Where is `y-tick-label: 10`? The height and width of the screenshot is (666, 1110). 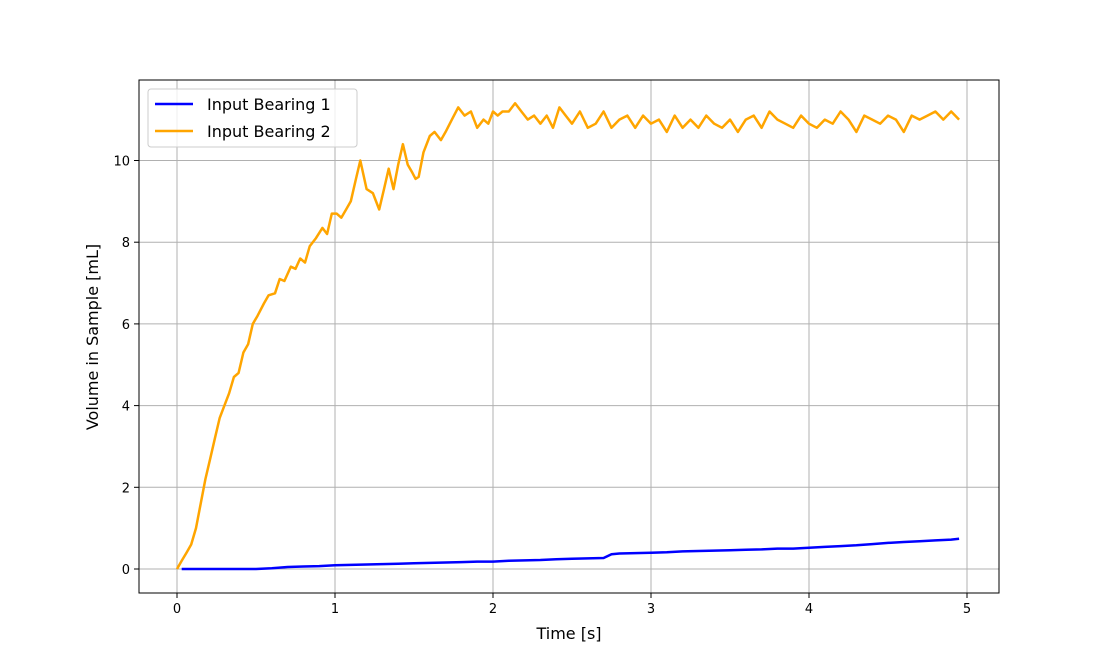
y-tick-label: 10 is located at coordinates (121, 162).